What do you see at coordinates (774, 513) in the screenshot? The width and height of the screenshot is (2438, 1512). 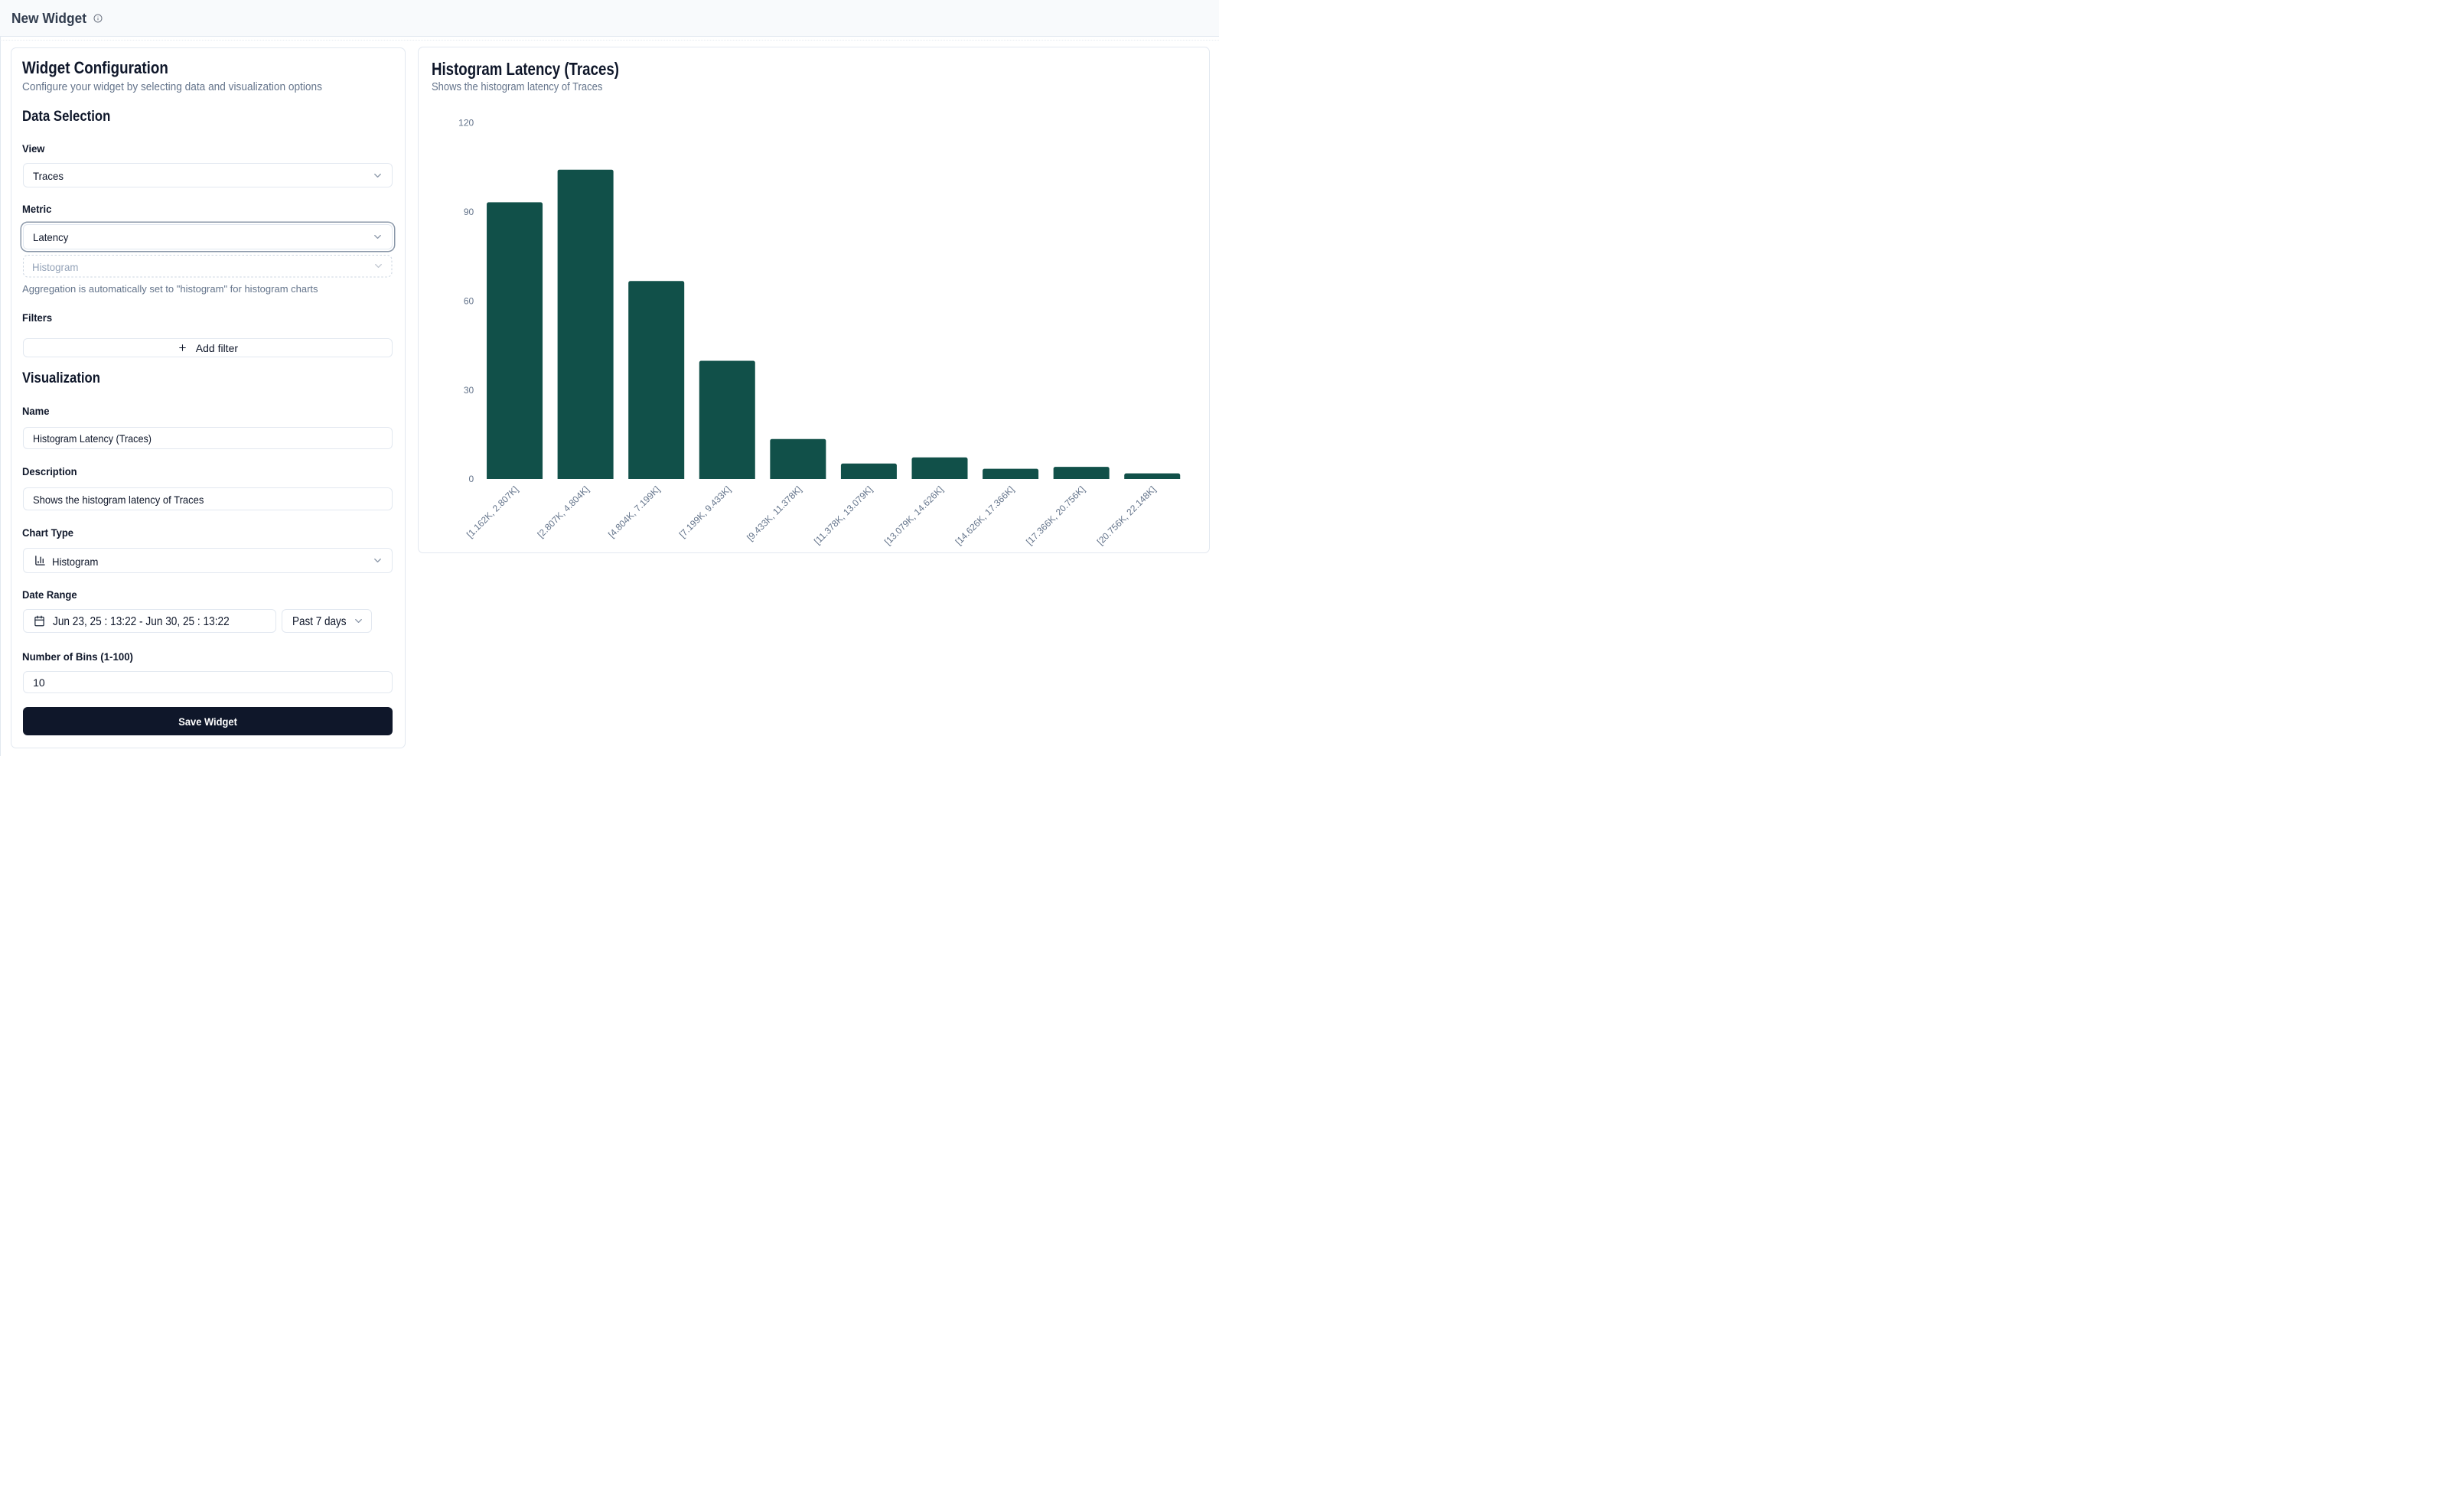 I see `svg-text: [9.433K, 11.378K]` at bounding box center [774, 513].